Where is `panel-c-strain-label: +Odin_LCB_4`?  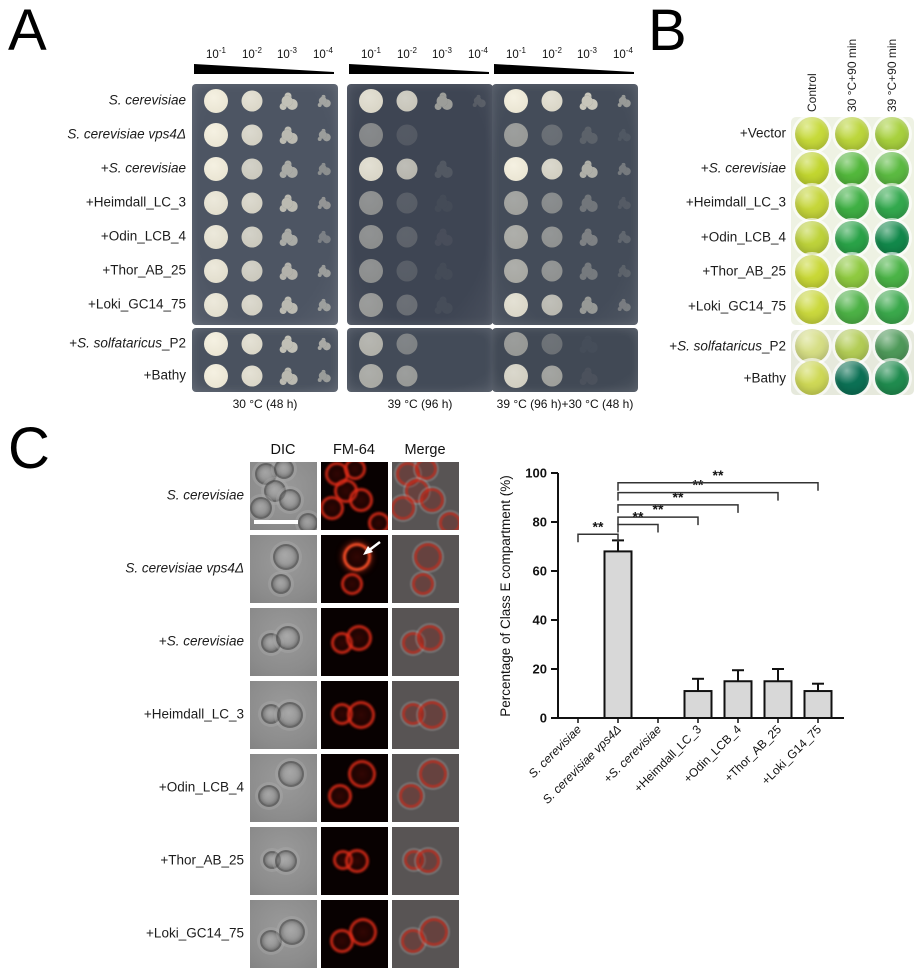
panel-c-strain-label: +Odin_LCB_4 is located at coordinates (122, 788).